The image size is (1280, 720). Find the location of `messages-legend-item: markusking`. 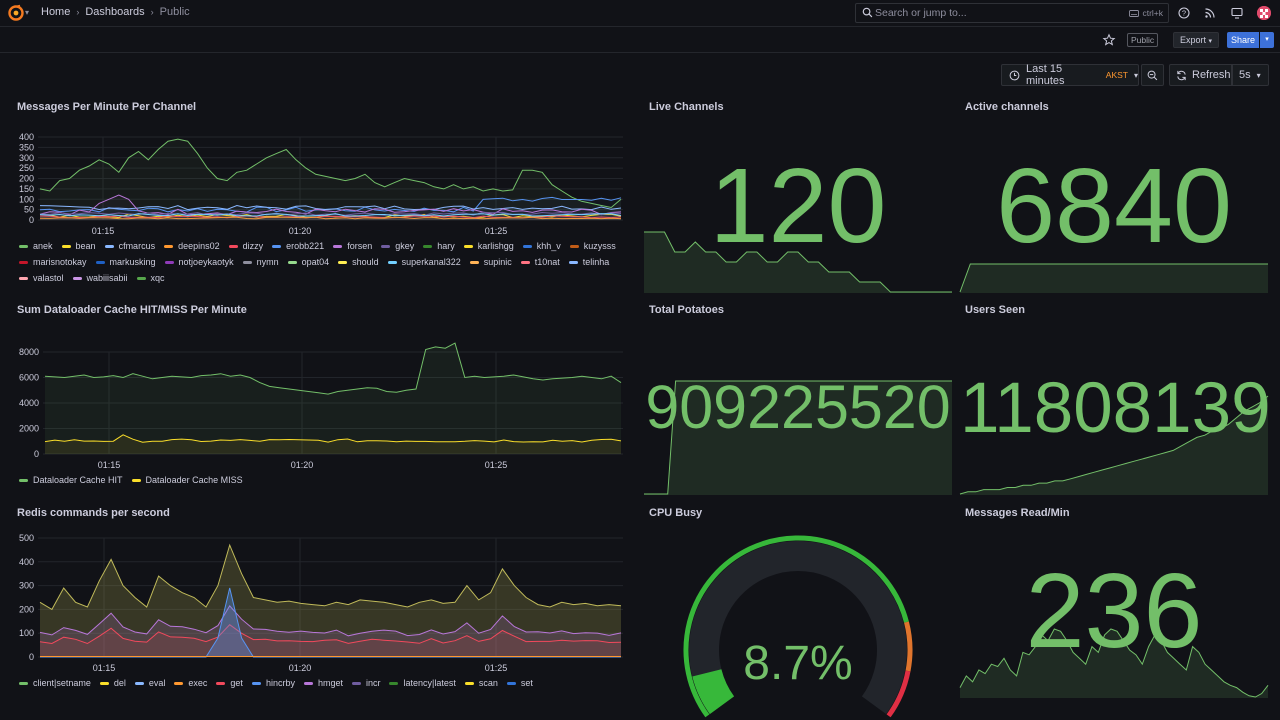

messages-legend-item: markusking is located at coordinates (125, 262).